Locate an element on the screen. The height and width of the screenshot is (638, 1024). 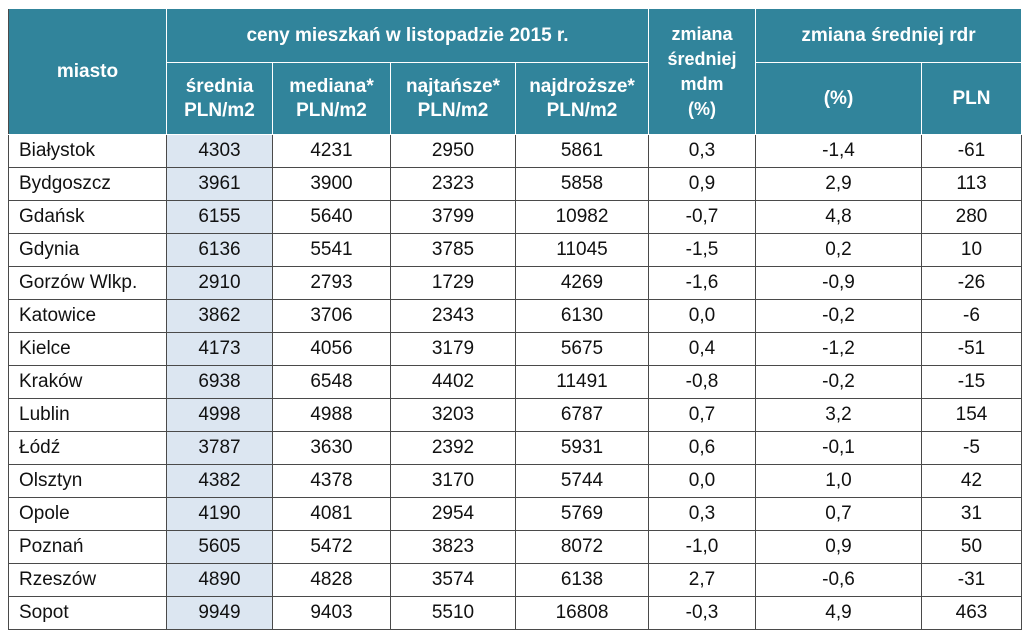
cell-median: 3630 is located at coordinates (331, 448).